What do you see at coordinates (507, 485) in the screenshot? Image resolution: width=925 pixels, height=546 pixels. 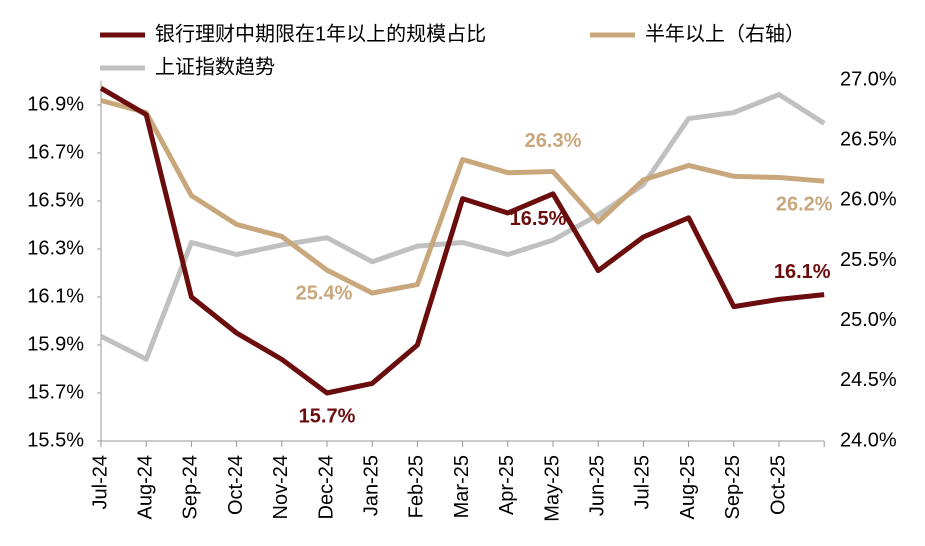 I see `x-tick-label: Apr-25` at bounding box center [507, 485].